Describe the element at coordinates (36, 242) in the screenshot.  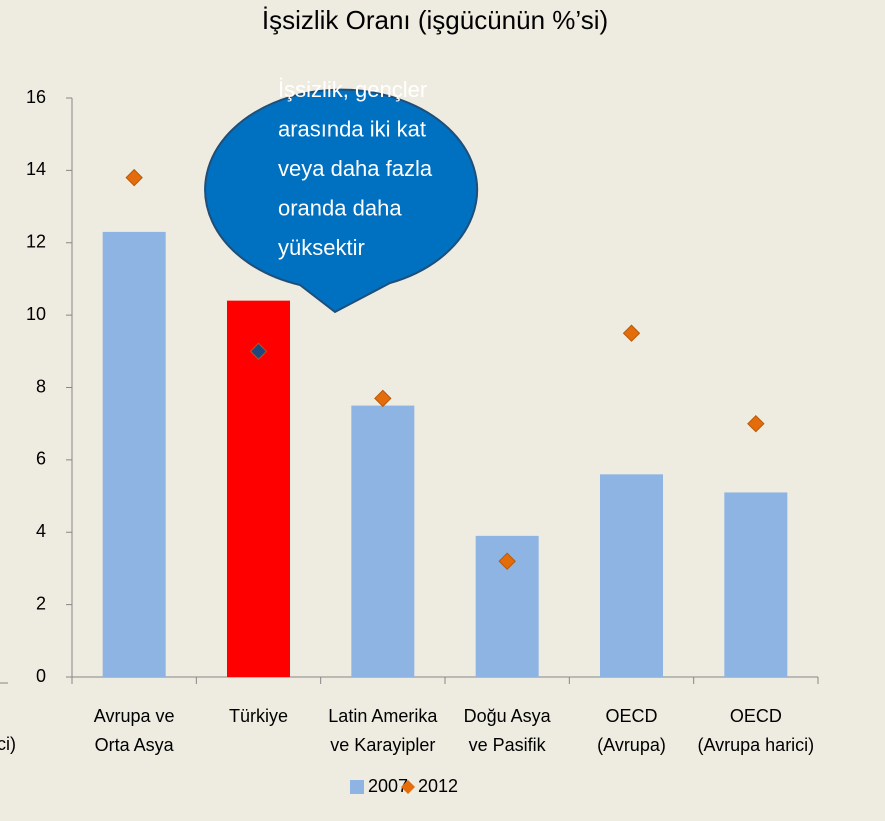
I see `y-tick-label: 12` at that location.